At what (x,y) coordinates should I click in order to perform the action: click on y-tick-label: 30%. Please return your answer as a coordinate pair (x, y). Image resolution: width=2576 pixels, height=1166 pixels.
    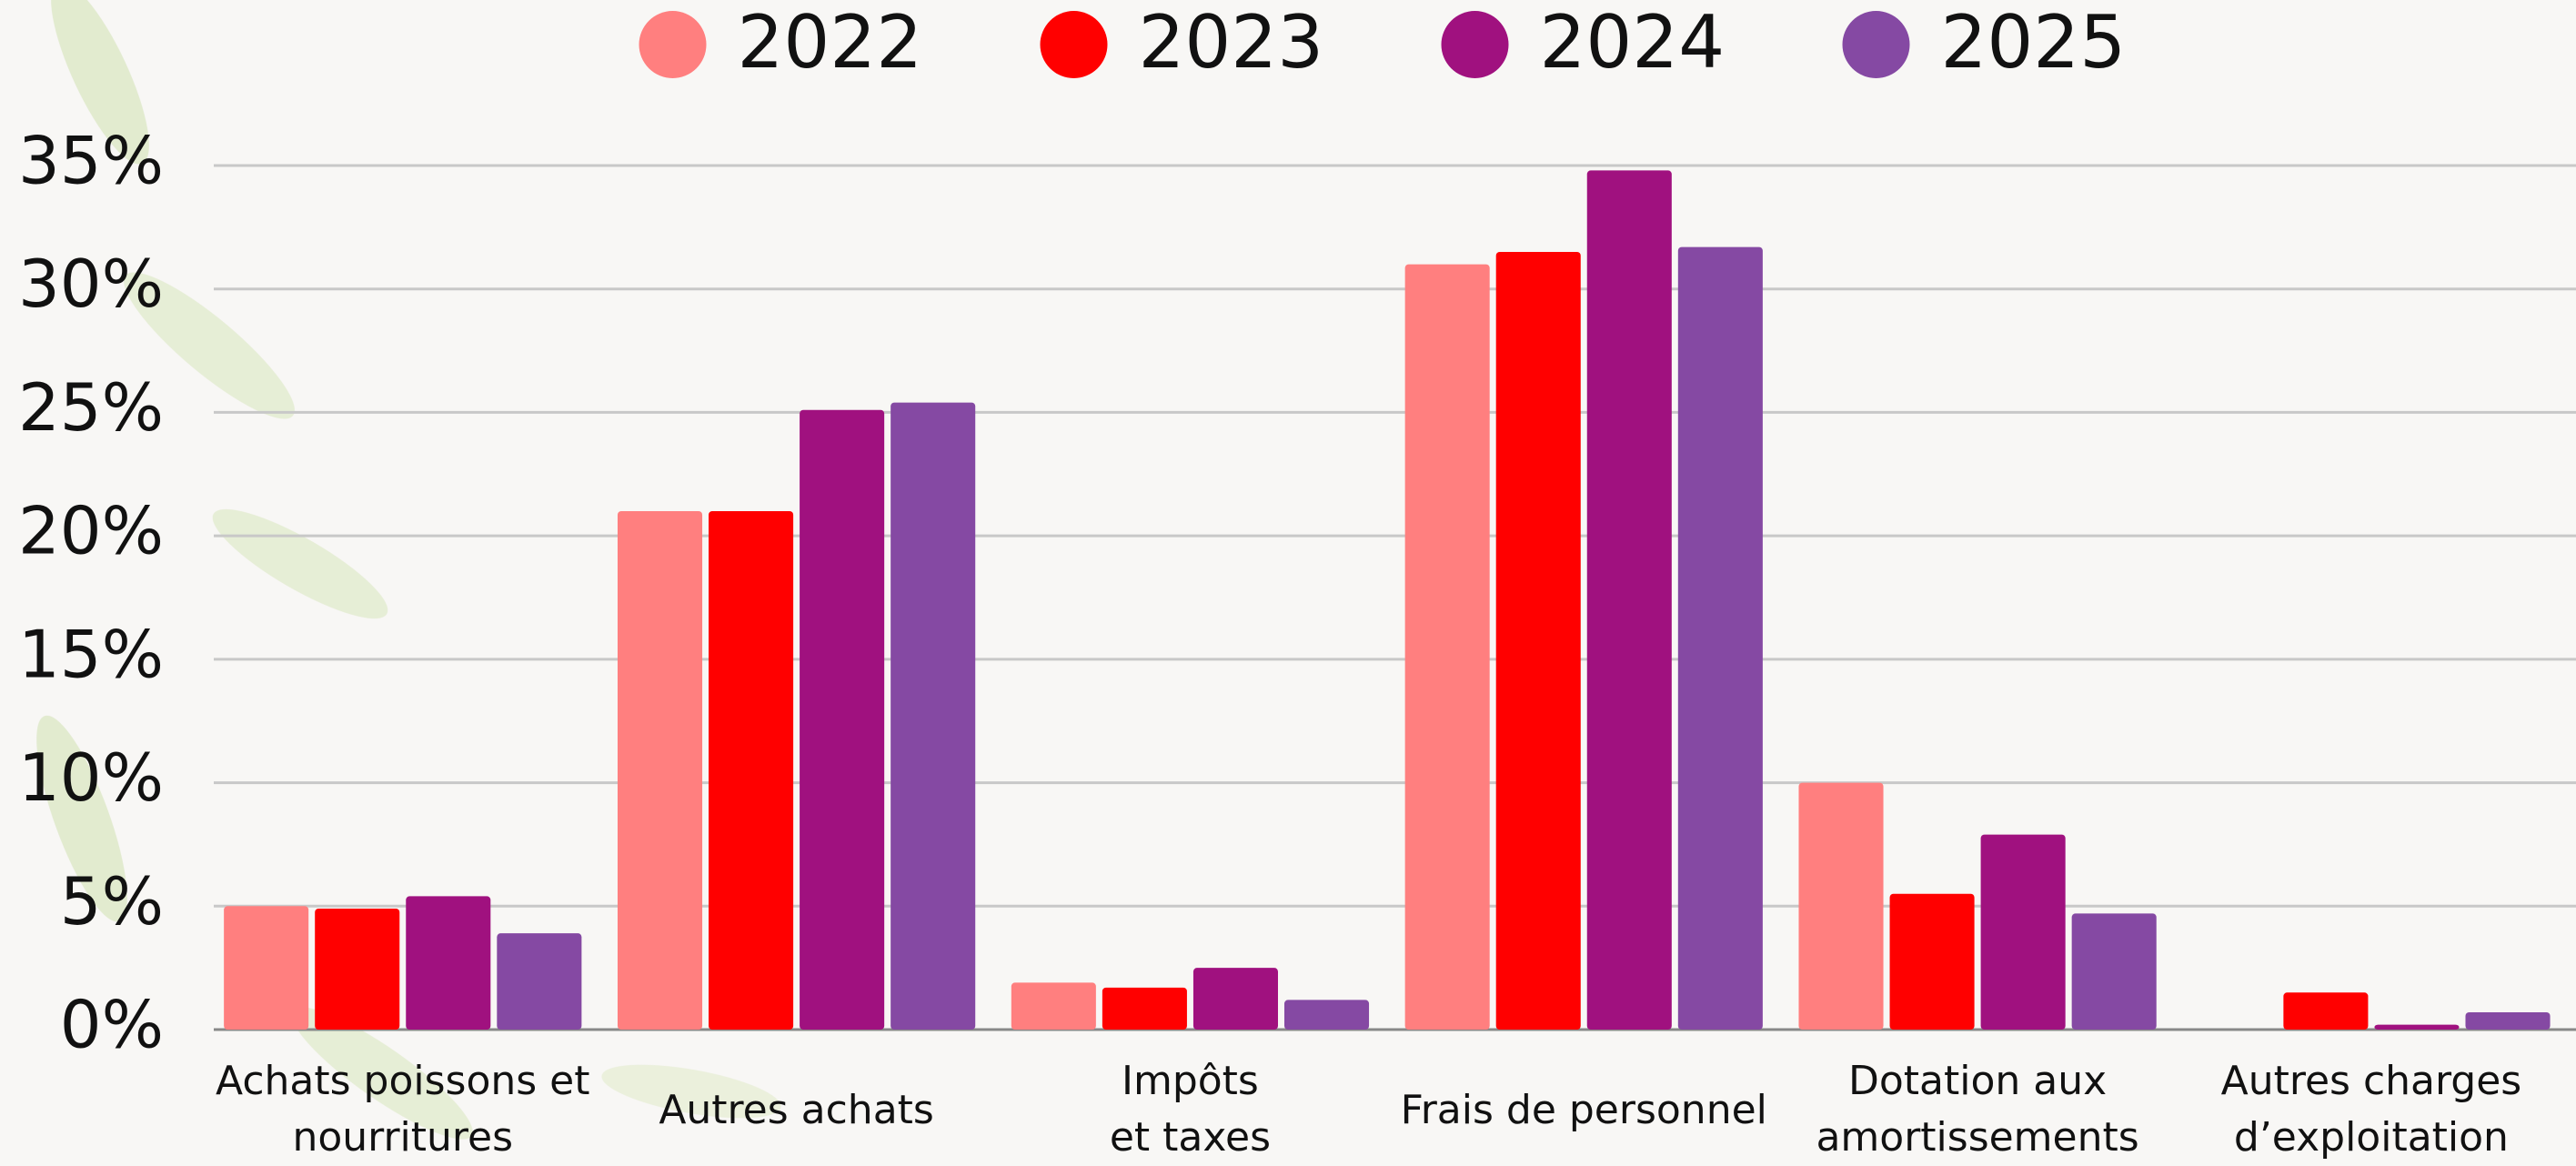
    Looking at the image, I should click on (91, 284).